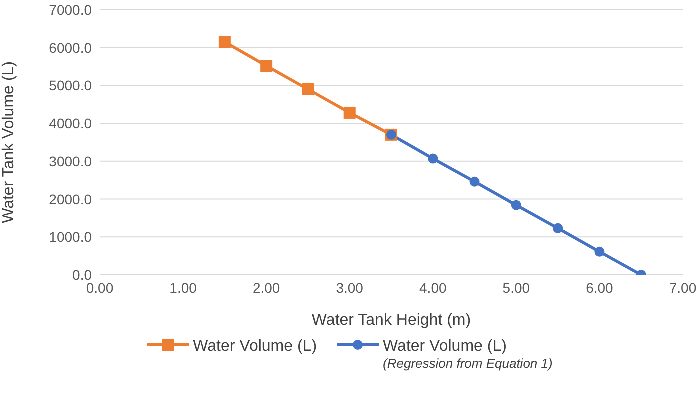  What do you see at coordinates (70, 10) in the screenshot?
I see `y-tick-label: 7000.0` at bounding box center [70, 10].